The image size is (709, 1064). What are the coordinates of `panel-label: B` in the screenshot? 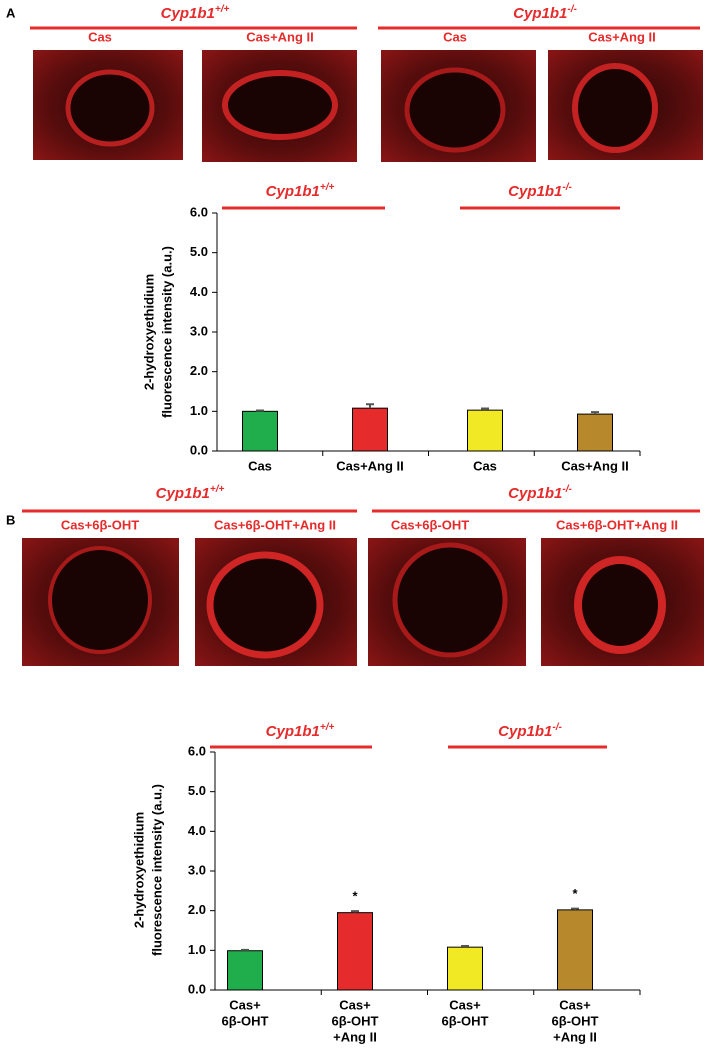 It's located at (10, 519).